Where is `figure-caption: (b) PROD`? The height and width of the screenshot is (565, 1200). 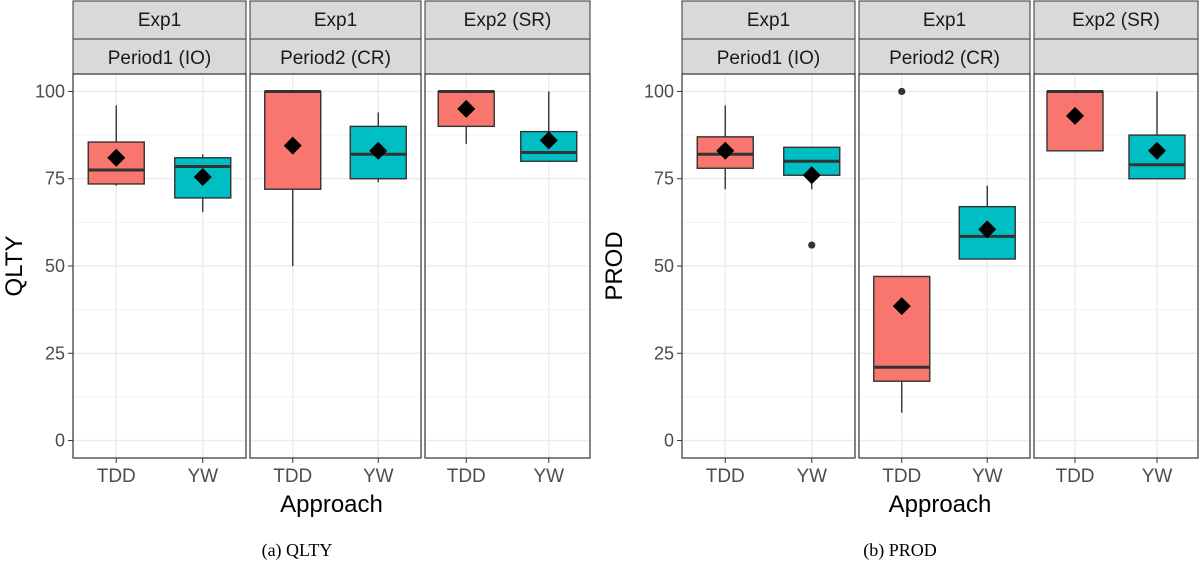
figure-caption: (b) PROD is located at coordinates (900, 550).